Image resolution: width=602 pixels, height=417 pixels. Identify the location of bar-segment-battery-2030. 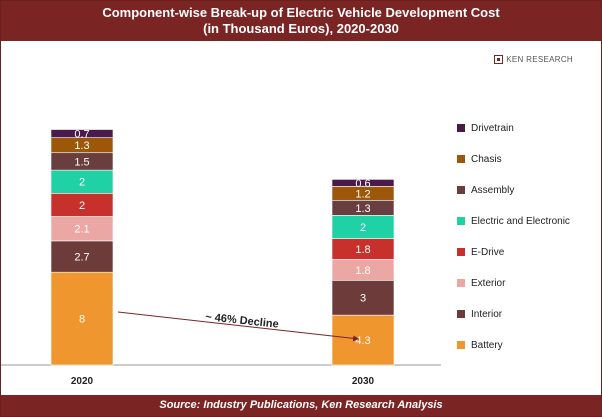
(363, 340).